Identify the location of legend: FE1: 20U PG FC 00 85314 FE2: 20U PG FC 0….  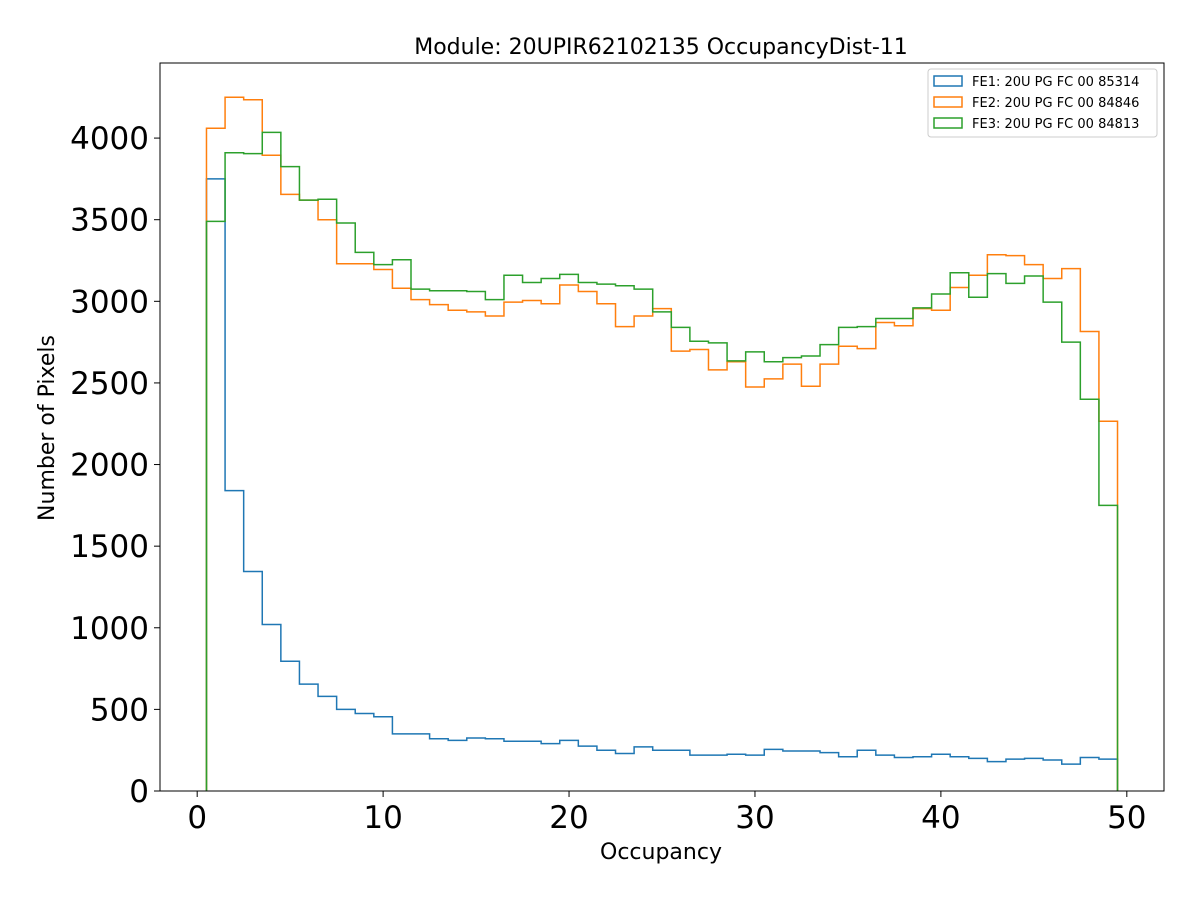
(1042, 103).